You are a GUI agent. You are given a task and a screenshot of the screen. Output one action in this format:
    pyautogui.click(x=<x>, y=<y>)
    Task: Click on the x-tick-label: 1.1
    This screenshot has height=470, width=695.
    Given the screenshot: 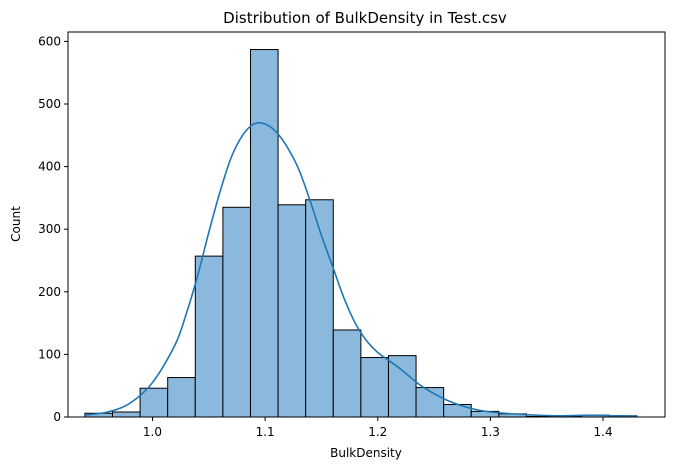 What is the action you would take?
    pyautogui.click(x=265, y=432)
    